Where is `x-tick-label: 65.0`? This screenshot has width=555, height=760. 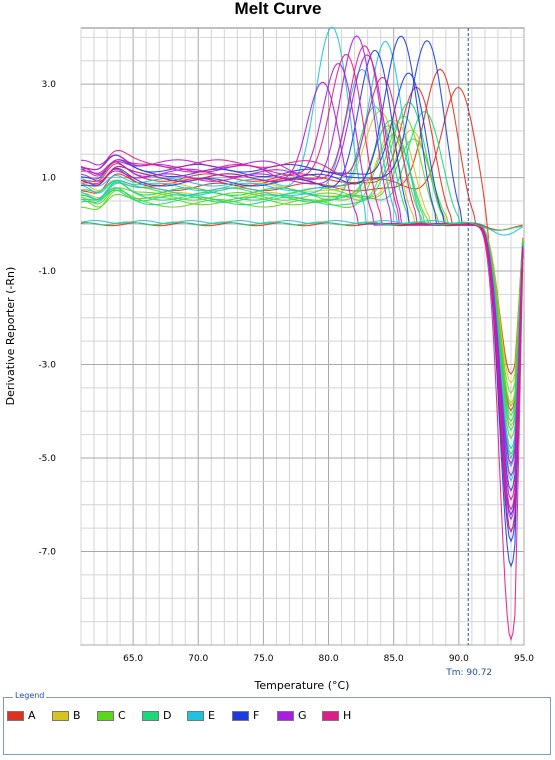
x-tick-label: 65.0 is located at coordinates (133, 659).